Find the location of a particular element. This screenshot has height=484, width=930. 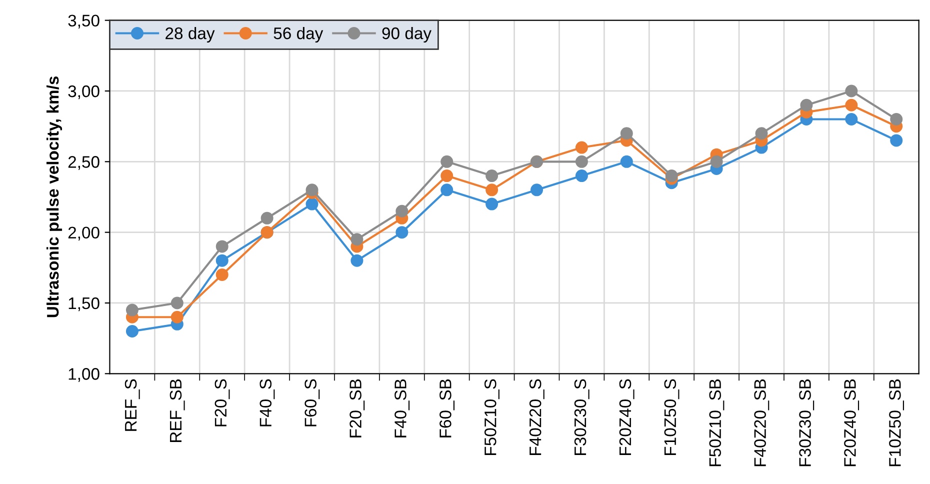

x-tick-label: F10Z50_S is located at coordinates (672, 417).